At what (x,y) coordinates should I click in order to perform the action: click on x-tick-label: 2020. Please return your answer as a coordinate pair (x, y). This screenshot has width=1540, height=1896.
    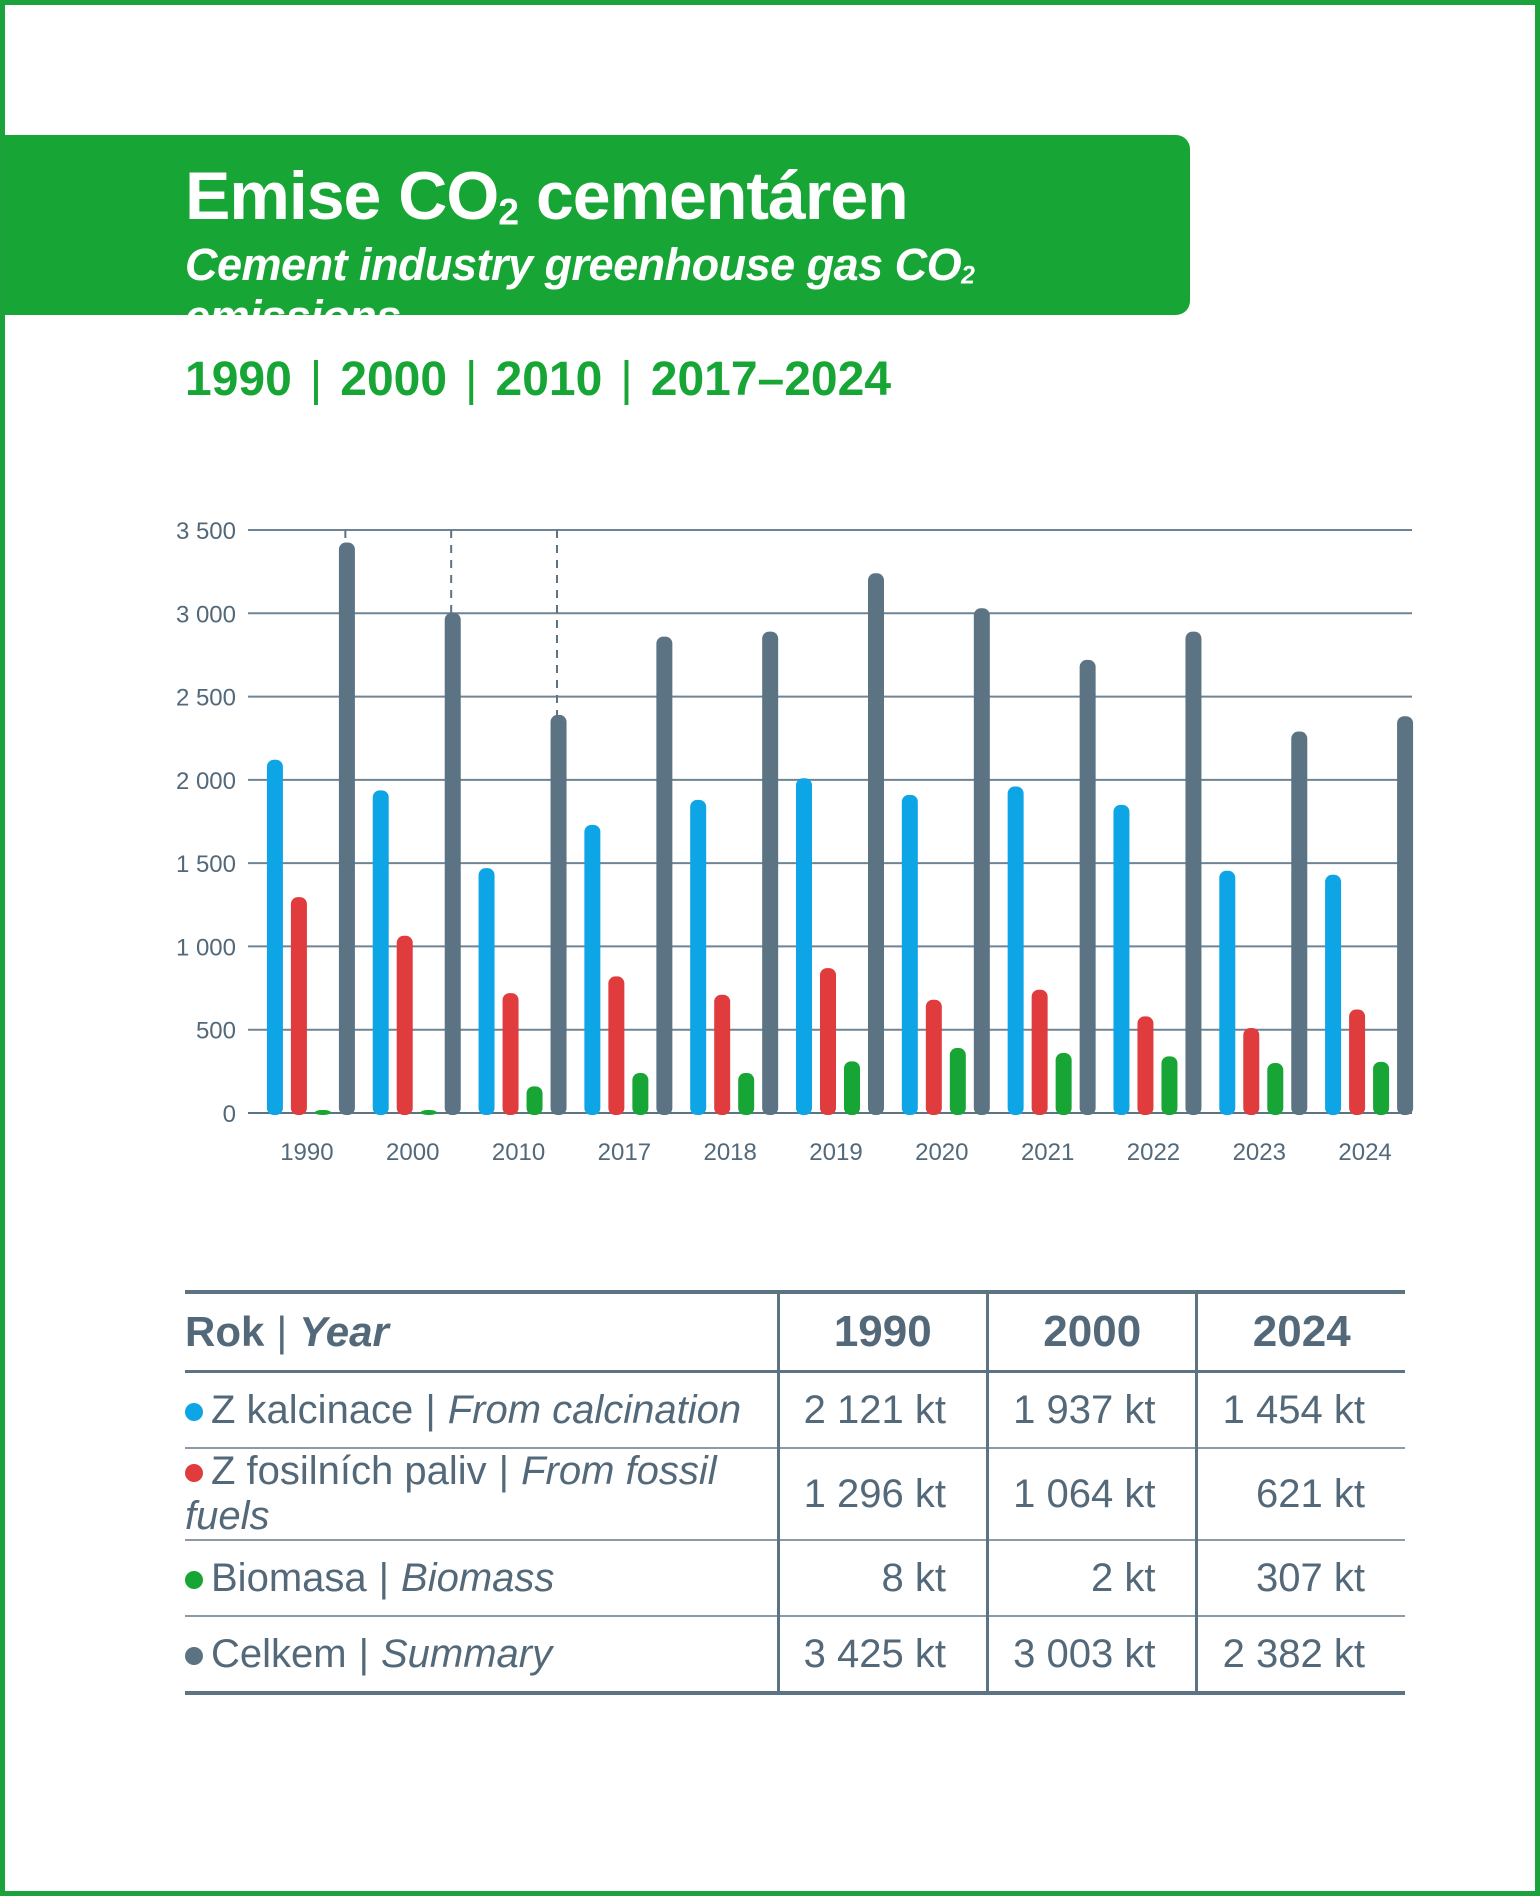
    Looking at the image, I should click on (941, 1152).